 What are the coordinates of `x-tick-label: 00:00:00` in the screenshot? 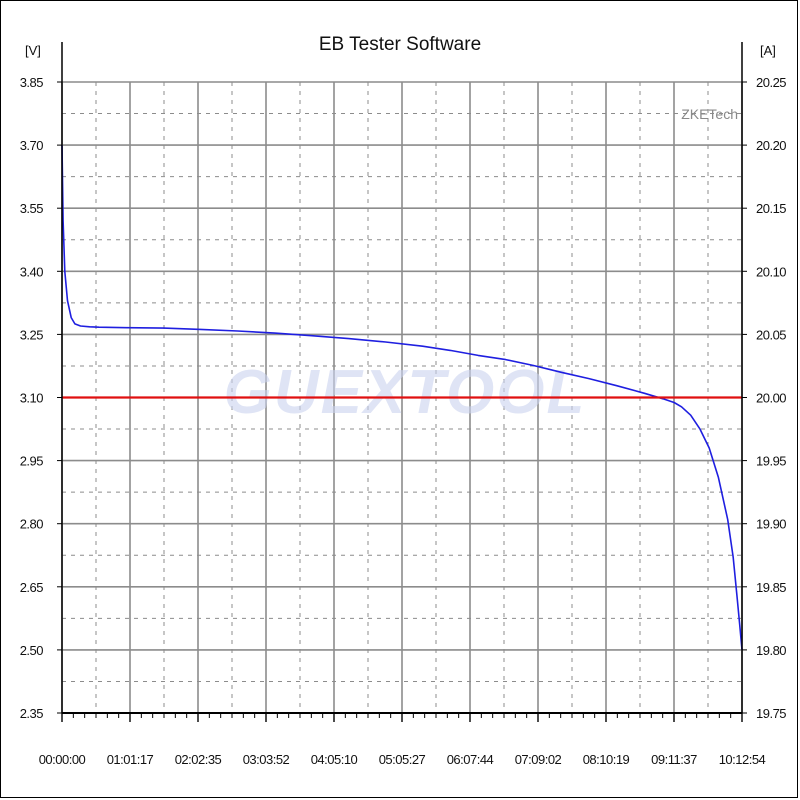 It's located at (62, 759).